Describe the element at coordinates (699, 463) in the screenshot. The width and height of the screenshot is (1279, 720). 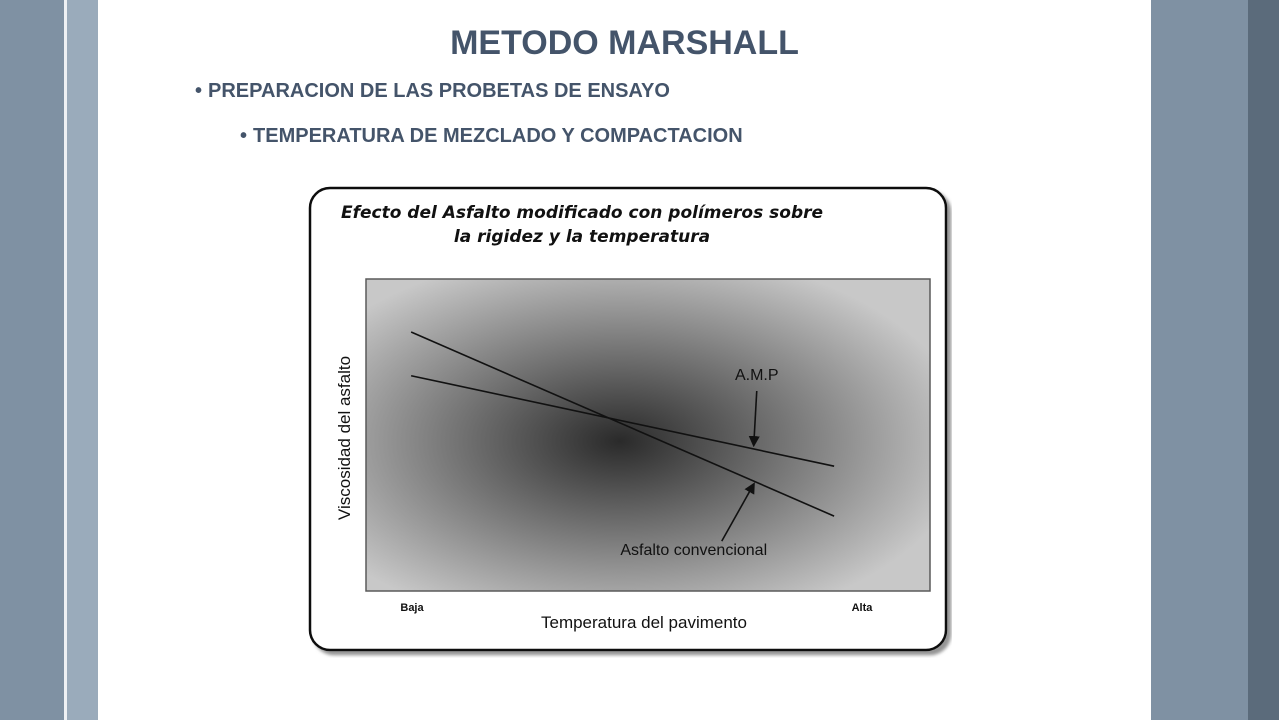
I see `annotation-layer: A.M.P Asfalto convencional` at that location.